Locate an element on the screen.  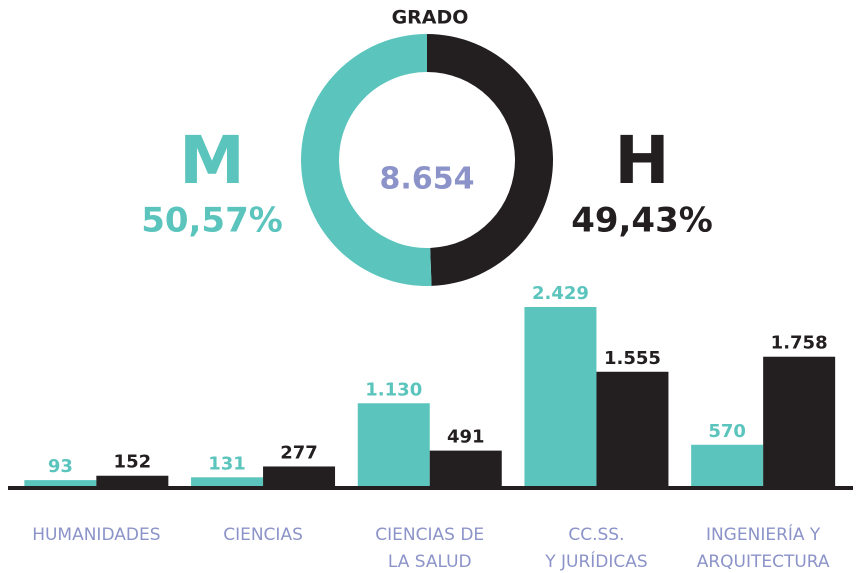
percent-label: 49,43% is located at coordinates (642, 221).